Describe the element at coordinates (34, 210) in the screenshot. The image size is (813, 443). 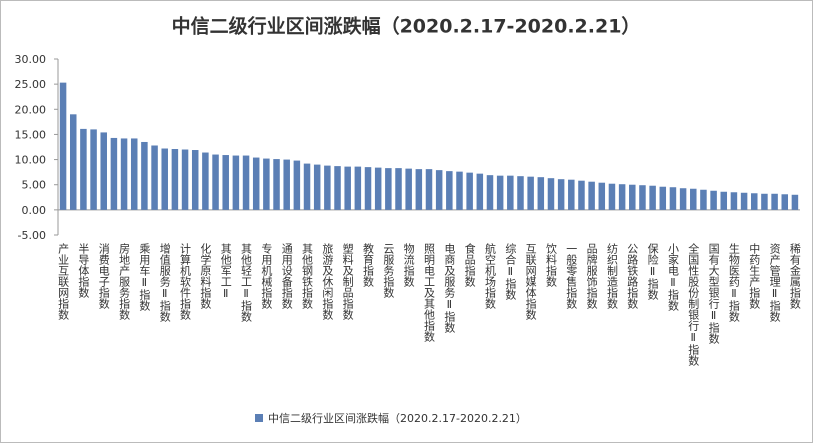
I see `y-tick-label: 0.00` at that location.